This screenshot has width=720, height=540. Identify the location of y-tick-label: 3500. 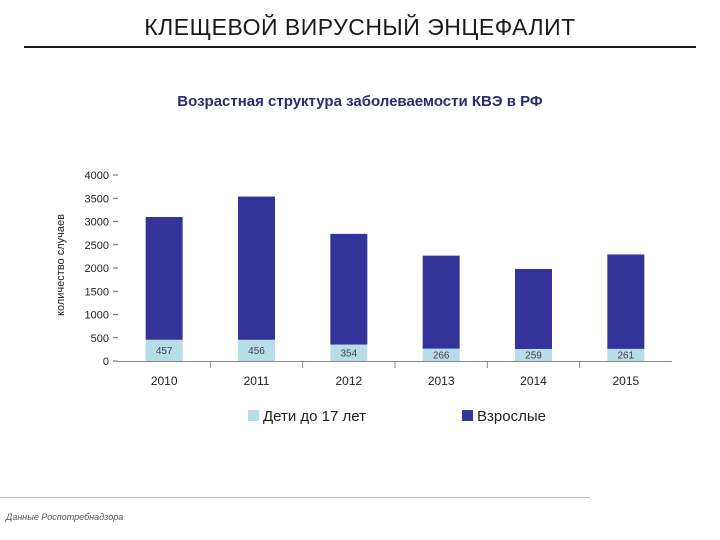
(97, 199).